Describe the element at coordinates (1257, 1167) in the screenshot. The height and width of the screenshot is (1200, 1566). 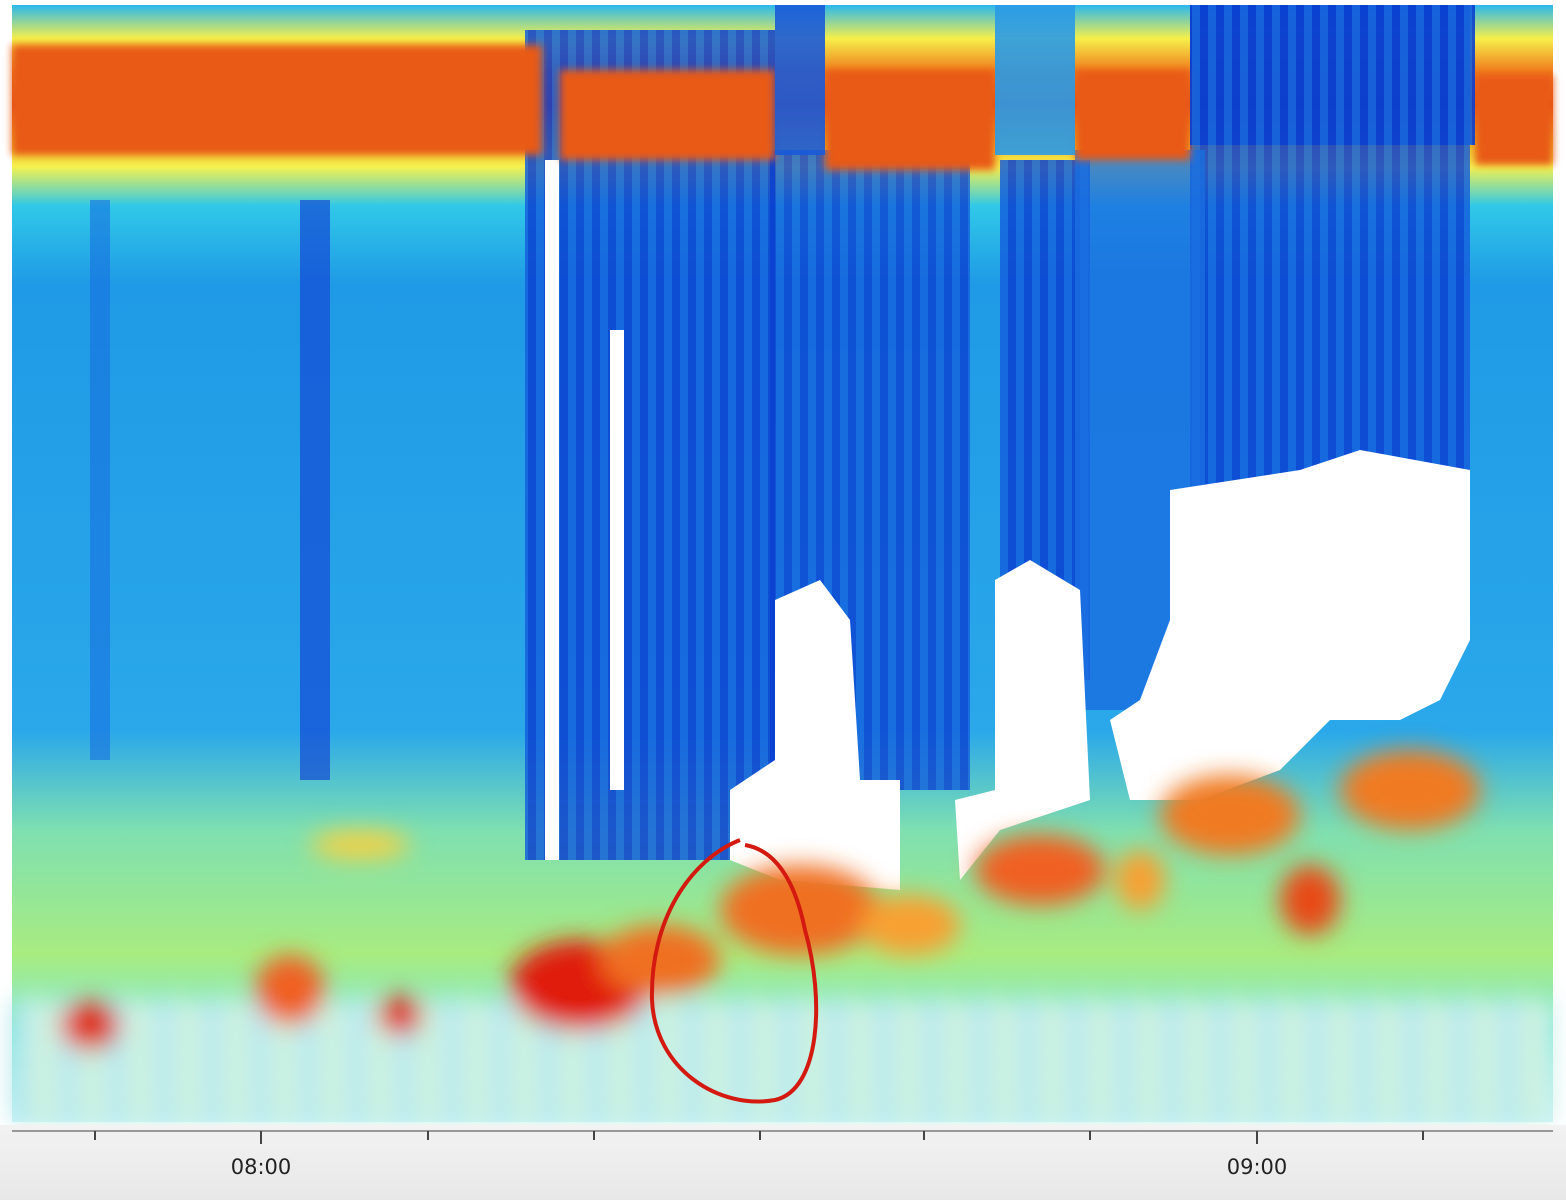
I see `time-label: 09:00` at that location.